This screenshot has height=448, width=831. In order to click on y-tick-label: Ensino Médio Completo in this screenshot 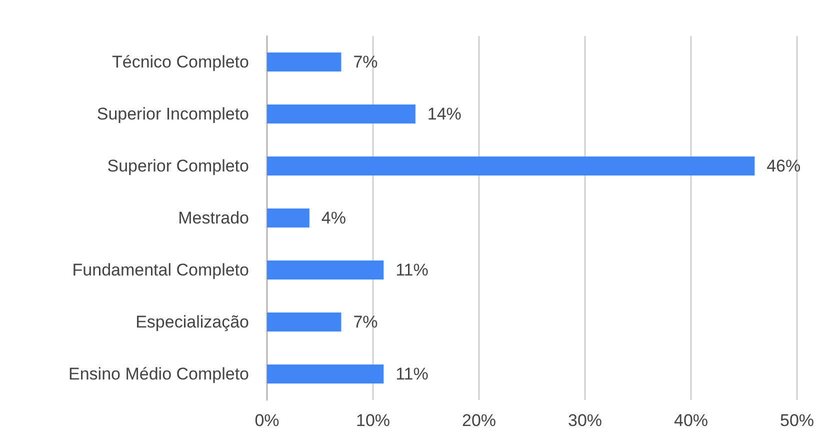, I will do `click(158, 374)`.